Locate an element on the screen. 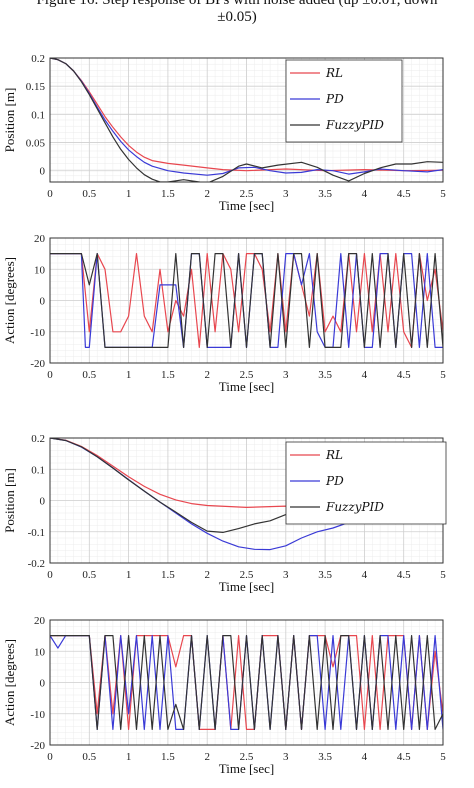 The height and width of the screenshot is (788, 474). y-tick-label: 0.05 is located at coordinates (36, 144).